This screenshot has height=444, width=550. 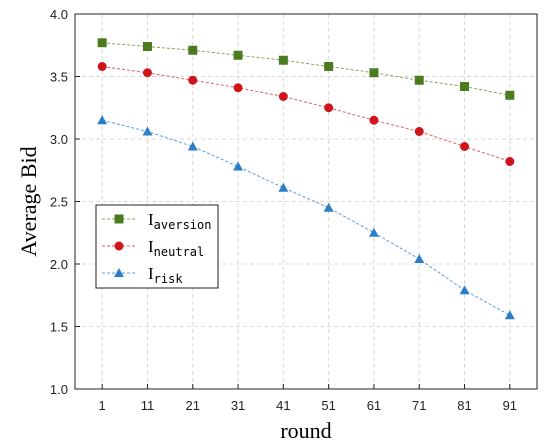 What do you see at coordinates (308, 398) in the screenshot?
I see `x-axis-ticks: 1 11 21 31 41 51 61 71 81 91` at bounding box center [308, 398].